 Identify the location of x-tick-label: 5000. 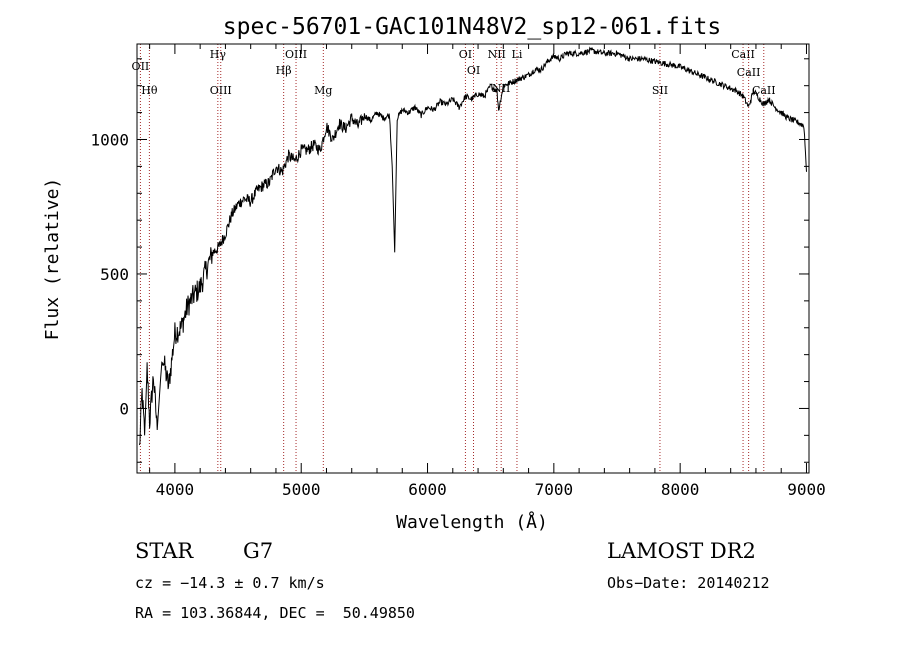
(301, 489).